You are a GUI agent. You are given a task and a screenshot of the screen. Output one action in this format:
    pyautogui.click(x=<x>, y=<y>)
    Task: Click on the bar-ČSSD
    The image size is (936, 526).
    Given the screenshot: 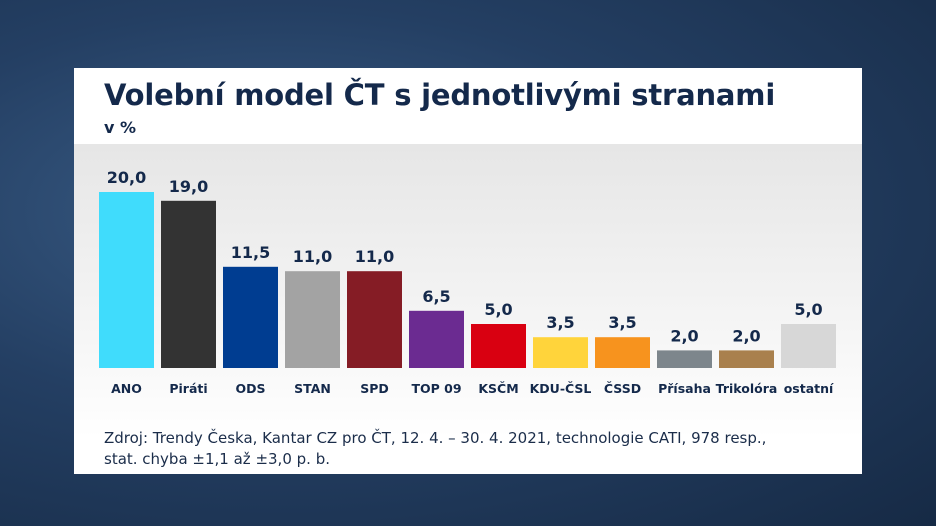 What is the action you would take?
    pyautogui.click(x=622, y=352)
    